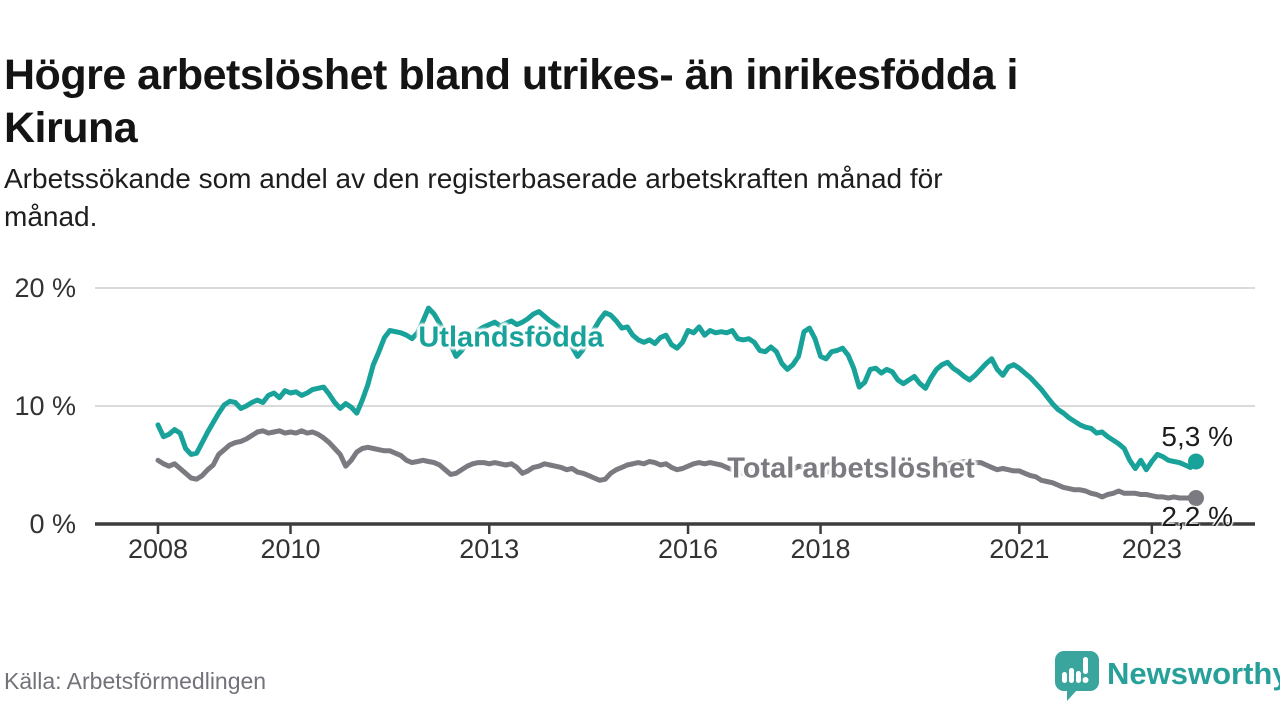  I want to click on x-tick-label: 2023, so click(1151, 549).